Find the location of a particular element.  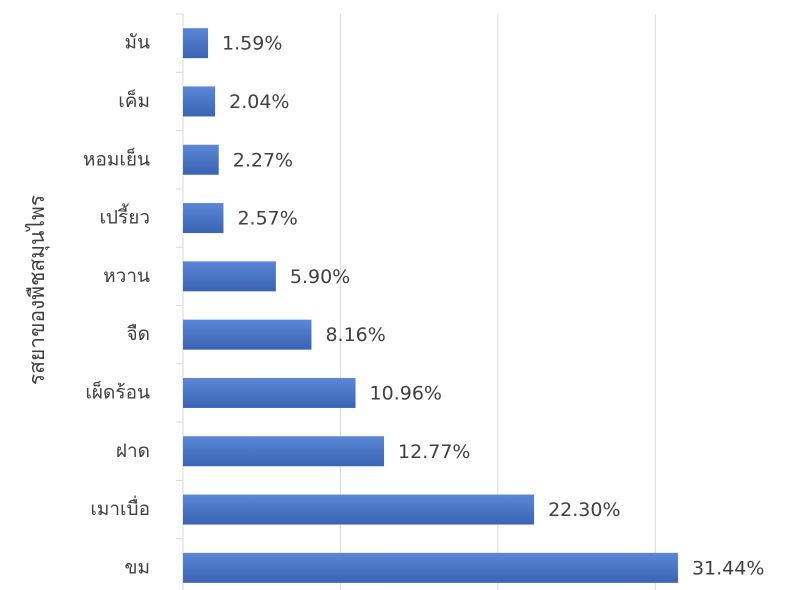

data-label: 22.30% is located at coordinates (584, 510).